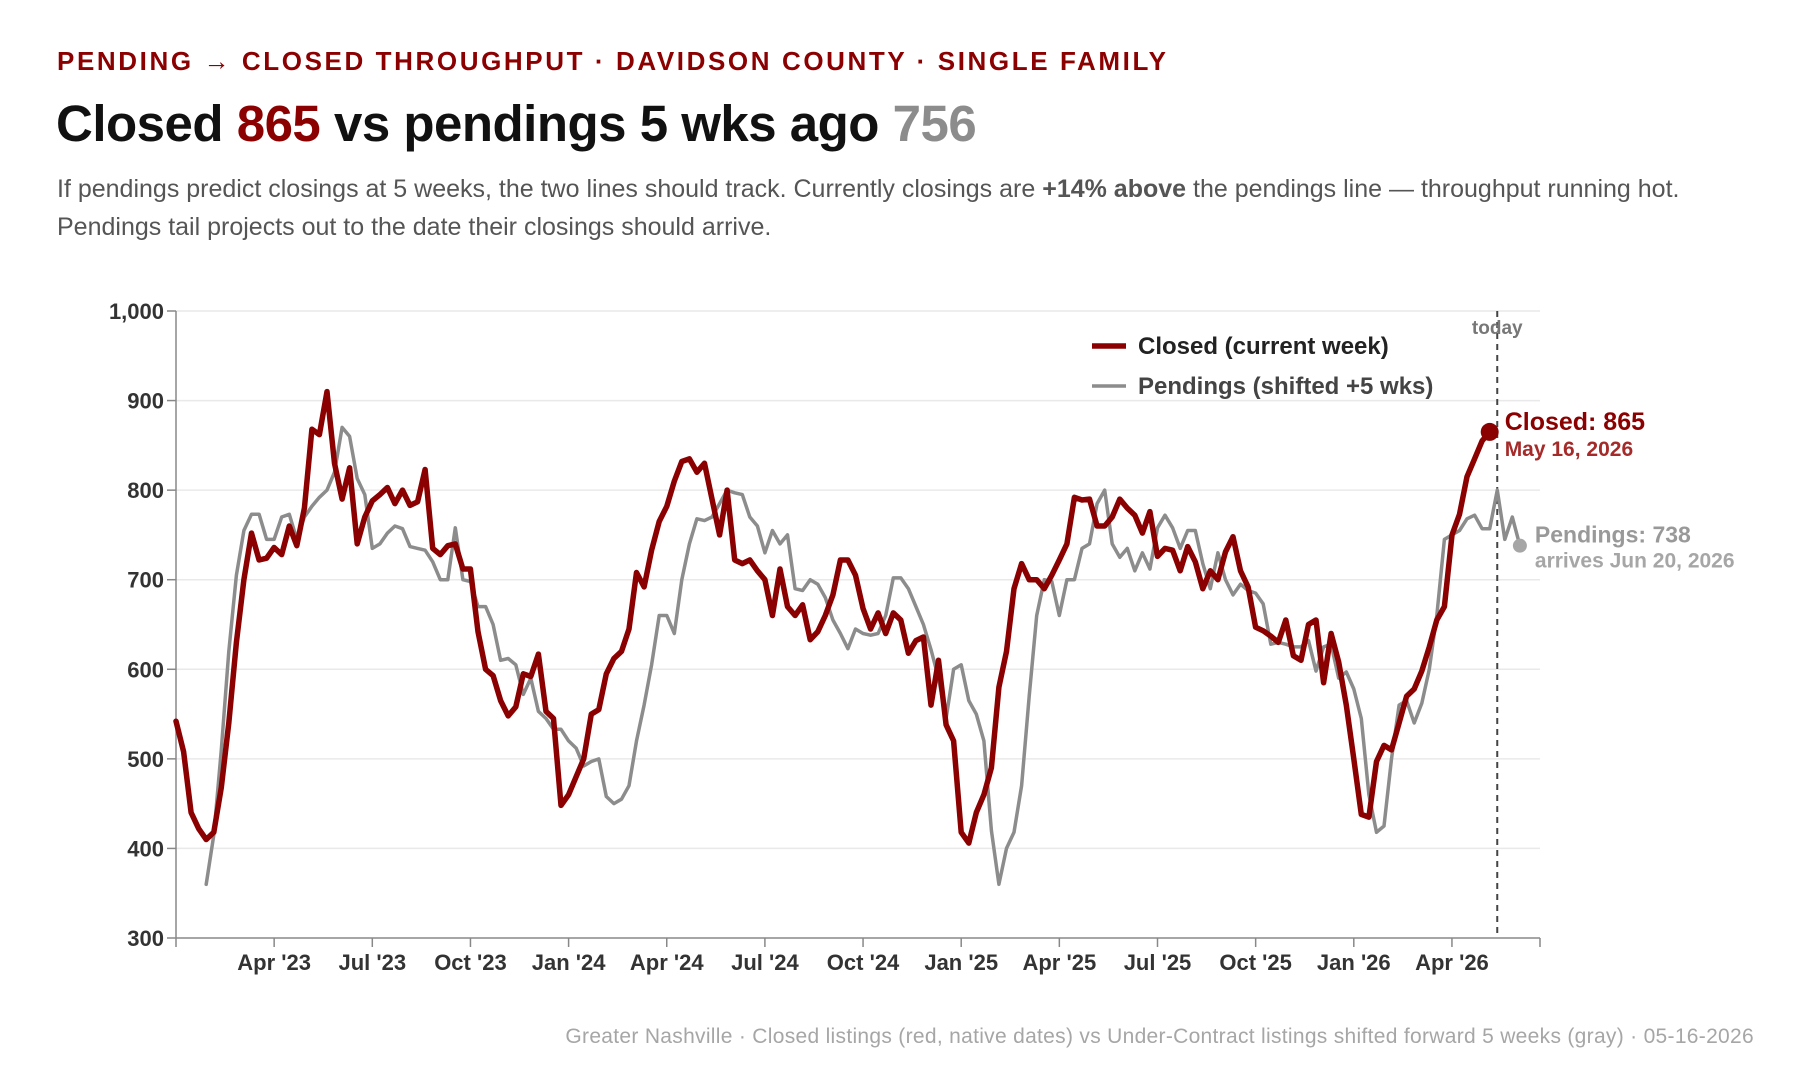 The image size is (1800, 1080). I want to click on pendings-callout-label: Pendings: 738, so click(1613, 535).